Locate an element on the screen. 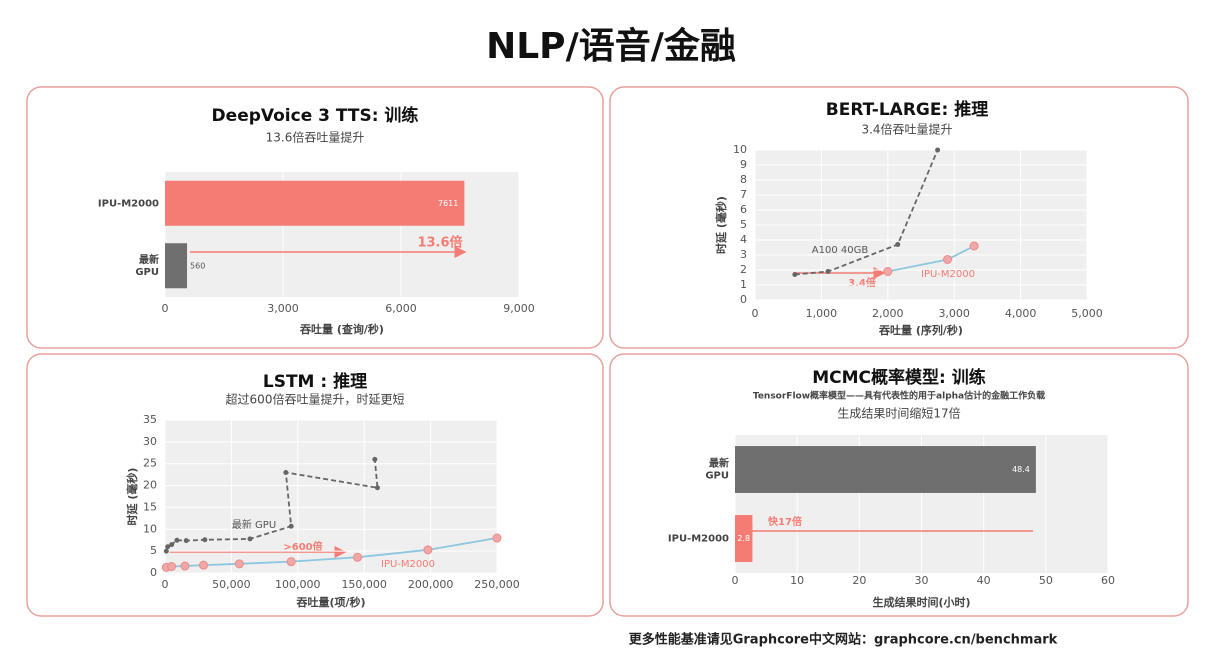 The height and width of the screenshot is (668, 1222). y-tick-label: 8 is located at coordinates (743, 179).